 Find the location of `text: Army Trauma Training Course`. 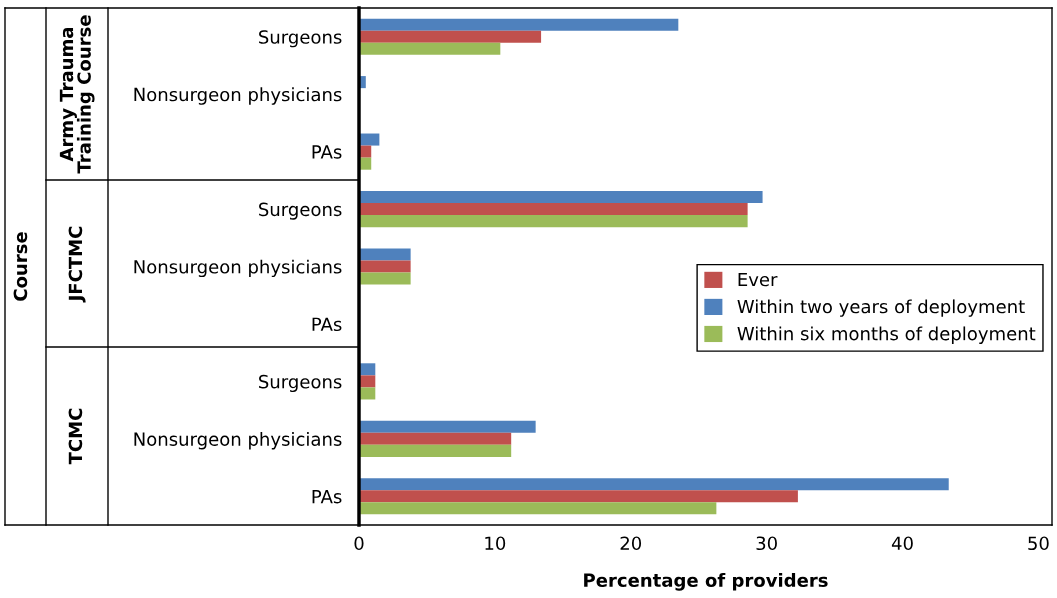

text: Army Trauma Training Course is located at coordinates (77, 94).